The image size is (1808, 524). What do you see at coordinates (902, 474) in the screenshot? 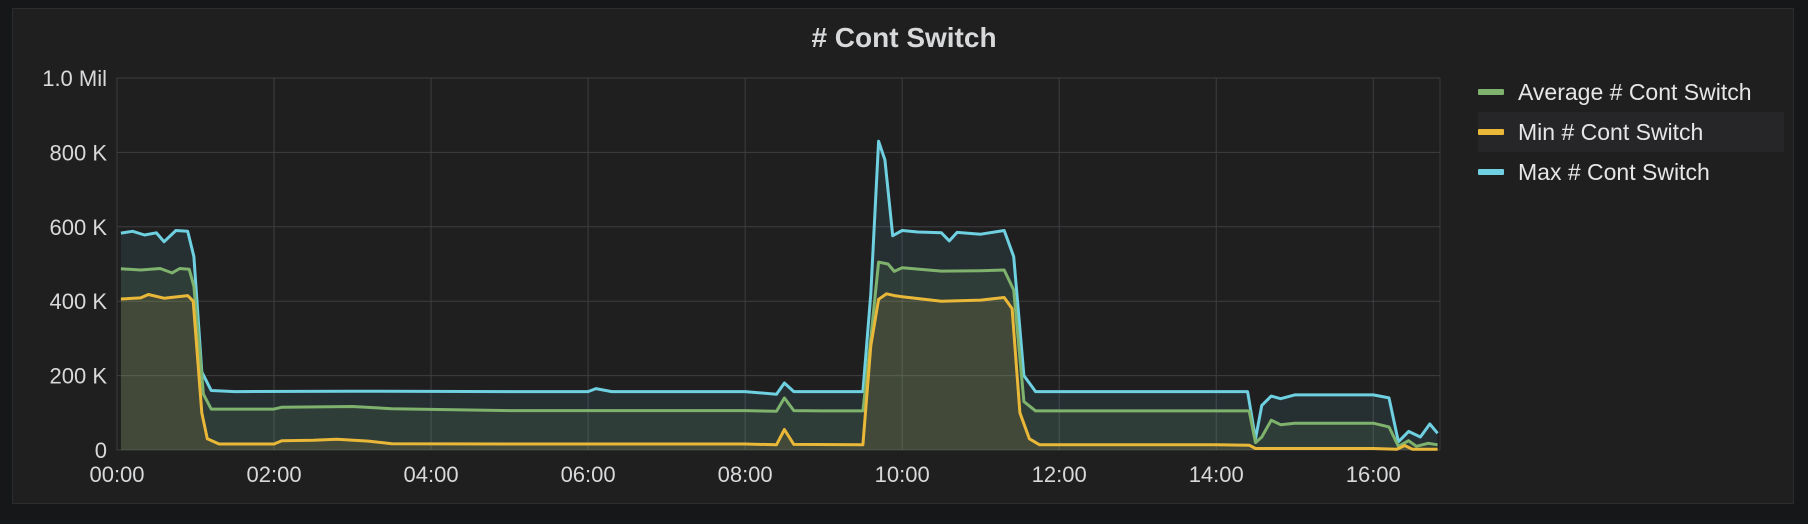
I see `x-tick-label: 10:00` at bounding box center [902, 474].